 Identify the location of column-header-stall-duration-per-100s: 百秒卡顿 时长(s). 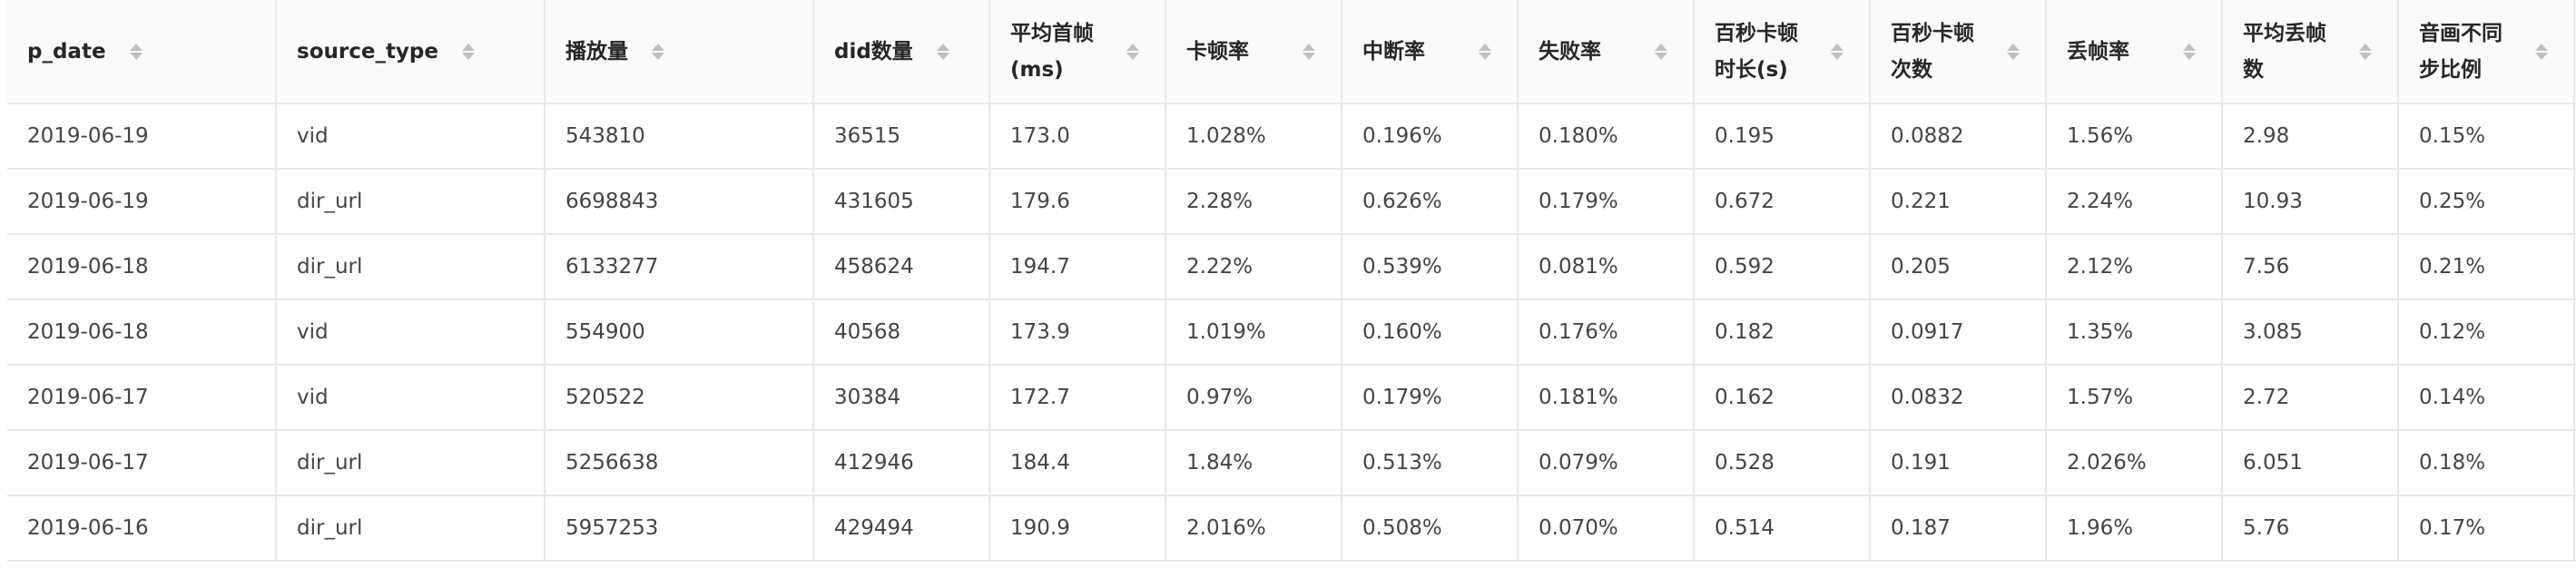
(1782, 51).